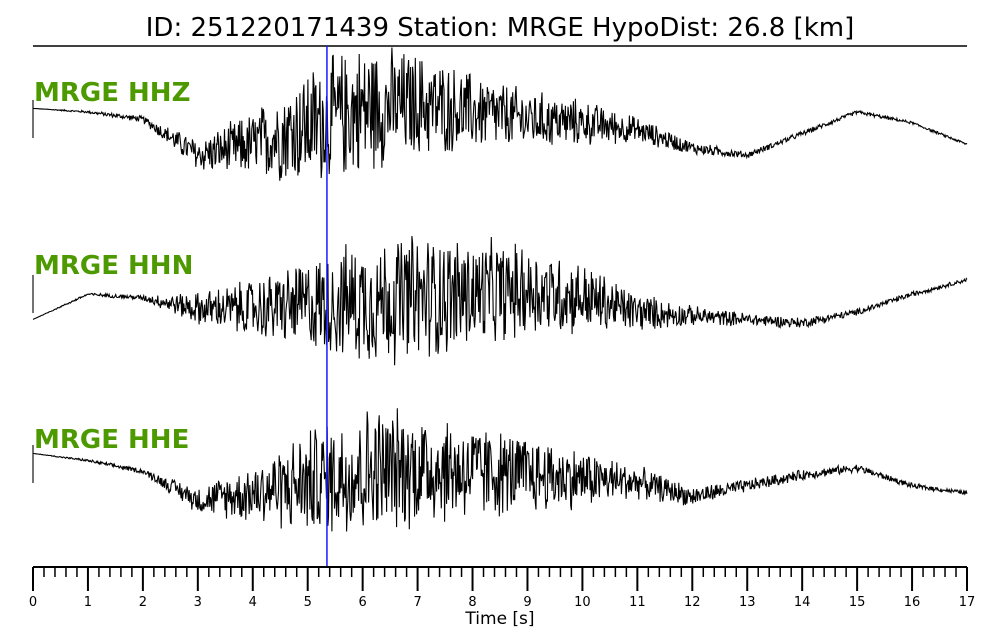 This screenshot has width=1000, height=640. What do you see at coordinates (857, 602) in the screenshot?
I see `x-tick-label: 15` at bounding box center [857, 602].